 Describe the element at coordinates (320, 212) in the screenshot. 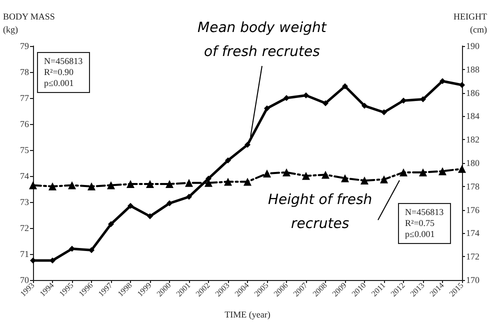

I see `series-label: Height of fresh recrutes` at that location.